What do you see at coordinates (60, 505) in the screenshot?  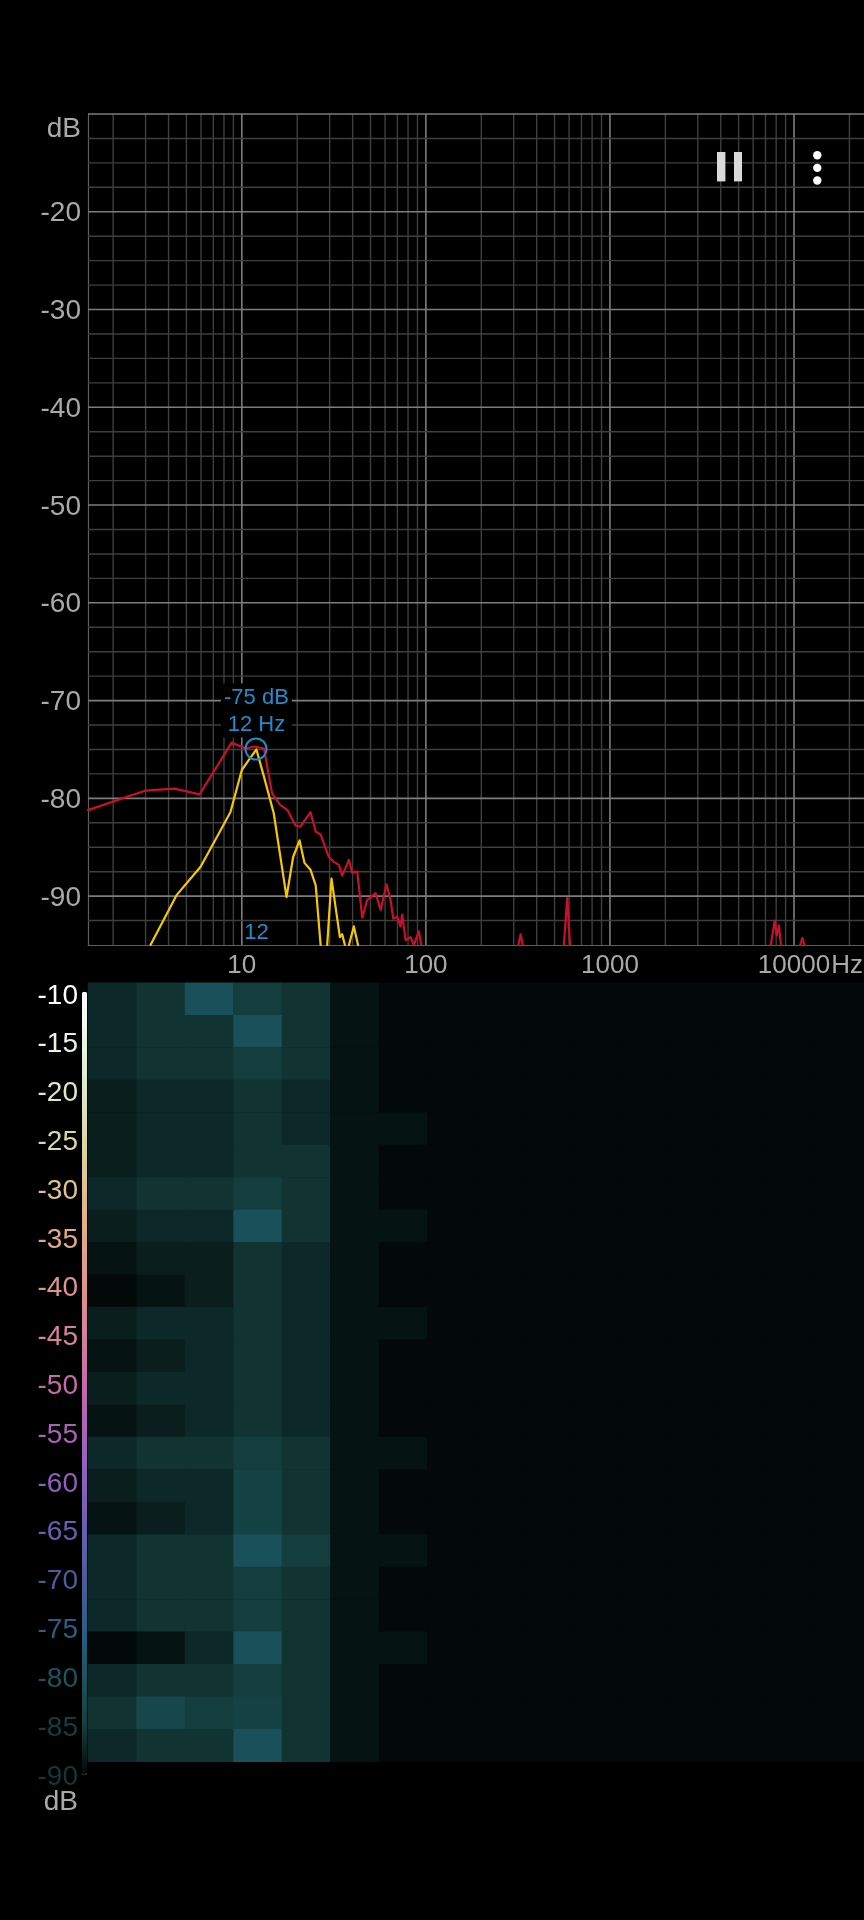 I see `y-tick-label: -50` at bounding box center [60, 505].